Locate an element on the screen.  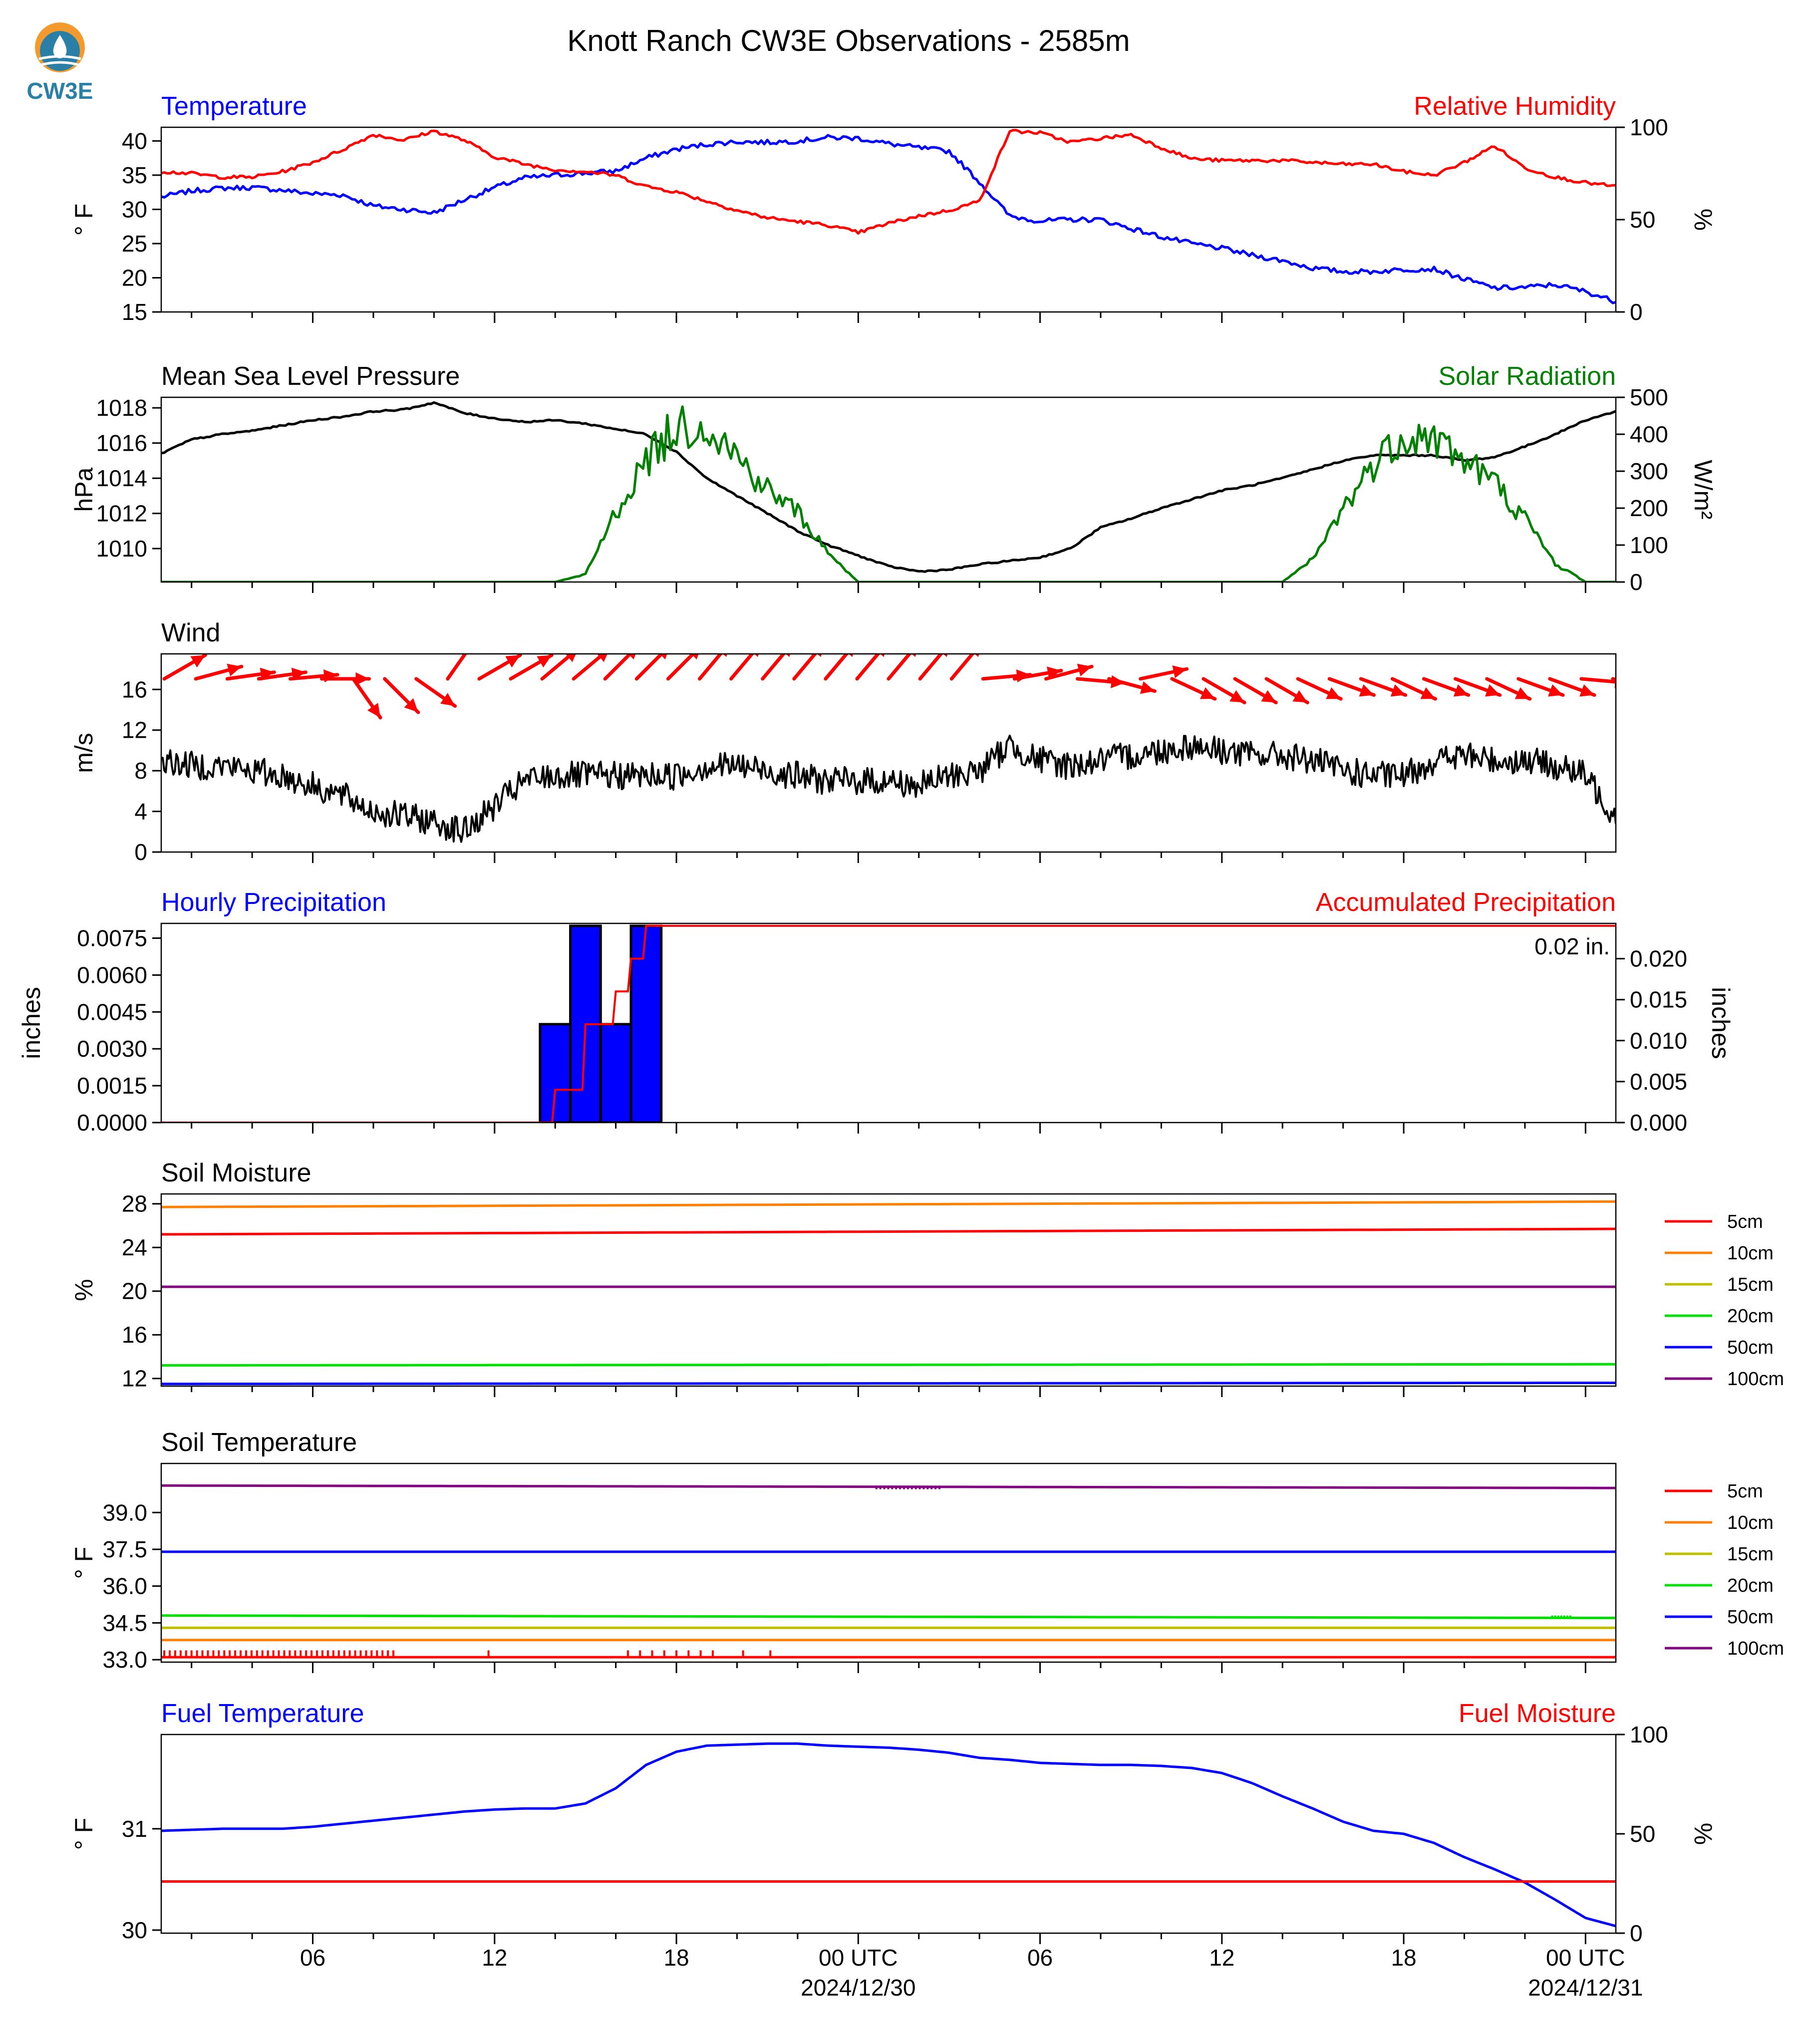
series-relative-humidity is located at coordinates (888, 182).